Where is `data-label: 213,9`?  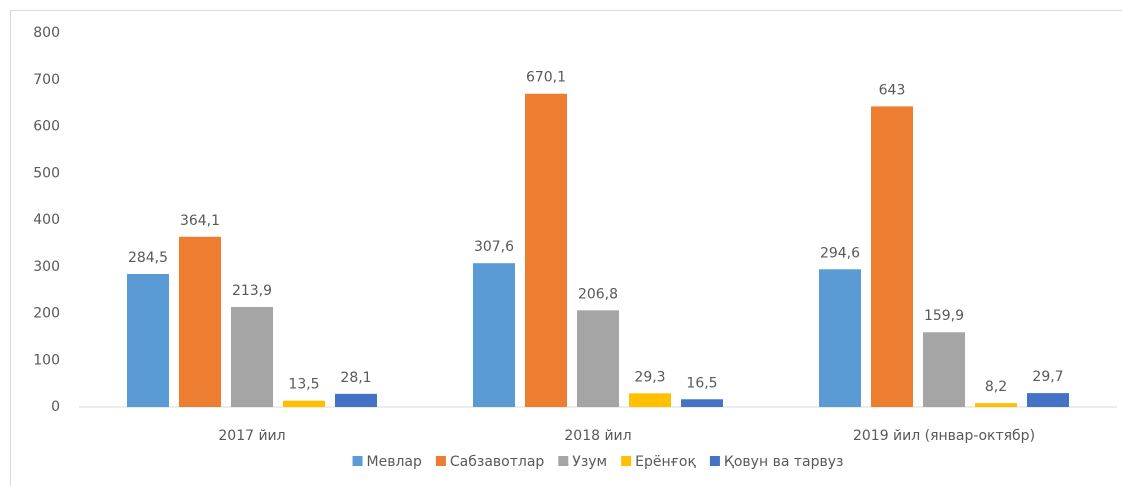
data-label: 213,9 is located at coordinates (252, 291).